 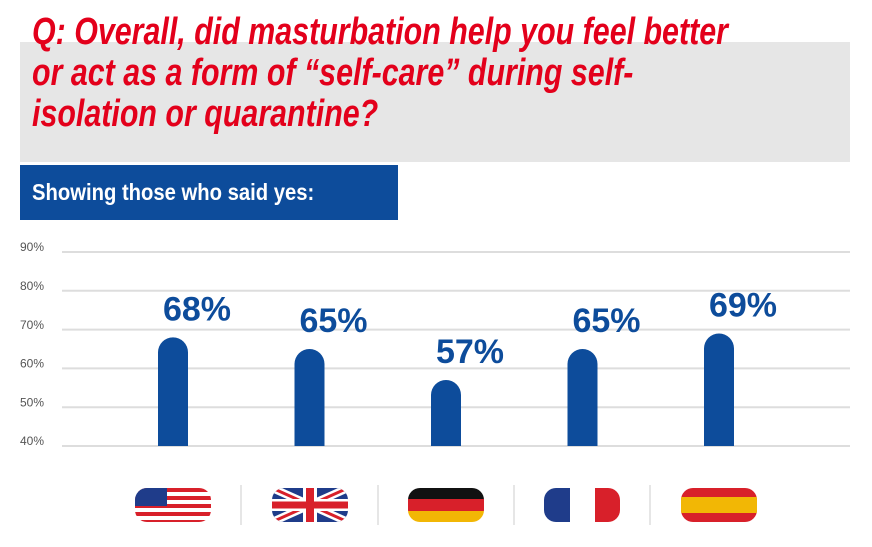 I want to click on flag-spain, so click(x=719, y=505).